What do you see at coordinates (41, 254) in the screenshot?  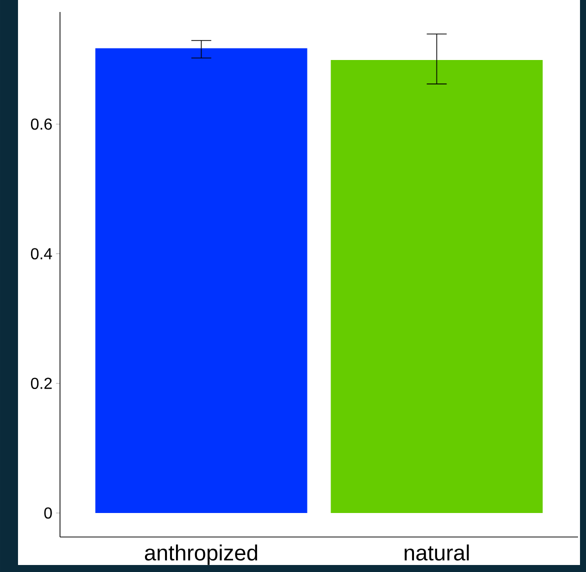 I see `y-tick-label: 0.4` at bounding box center [41, 254].